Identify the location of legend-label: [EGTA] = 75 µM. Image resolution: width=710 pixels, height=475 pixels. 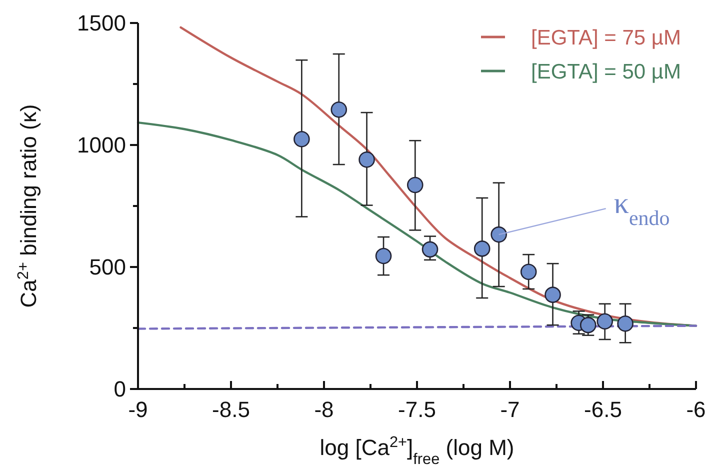
(606, 38).